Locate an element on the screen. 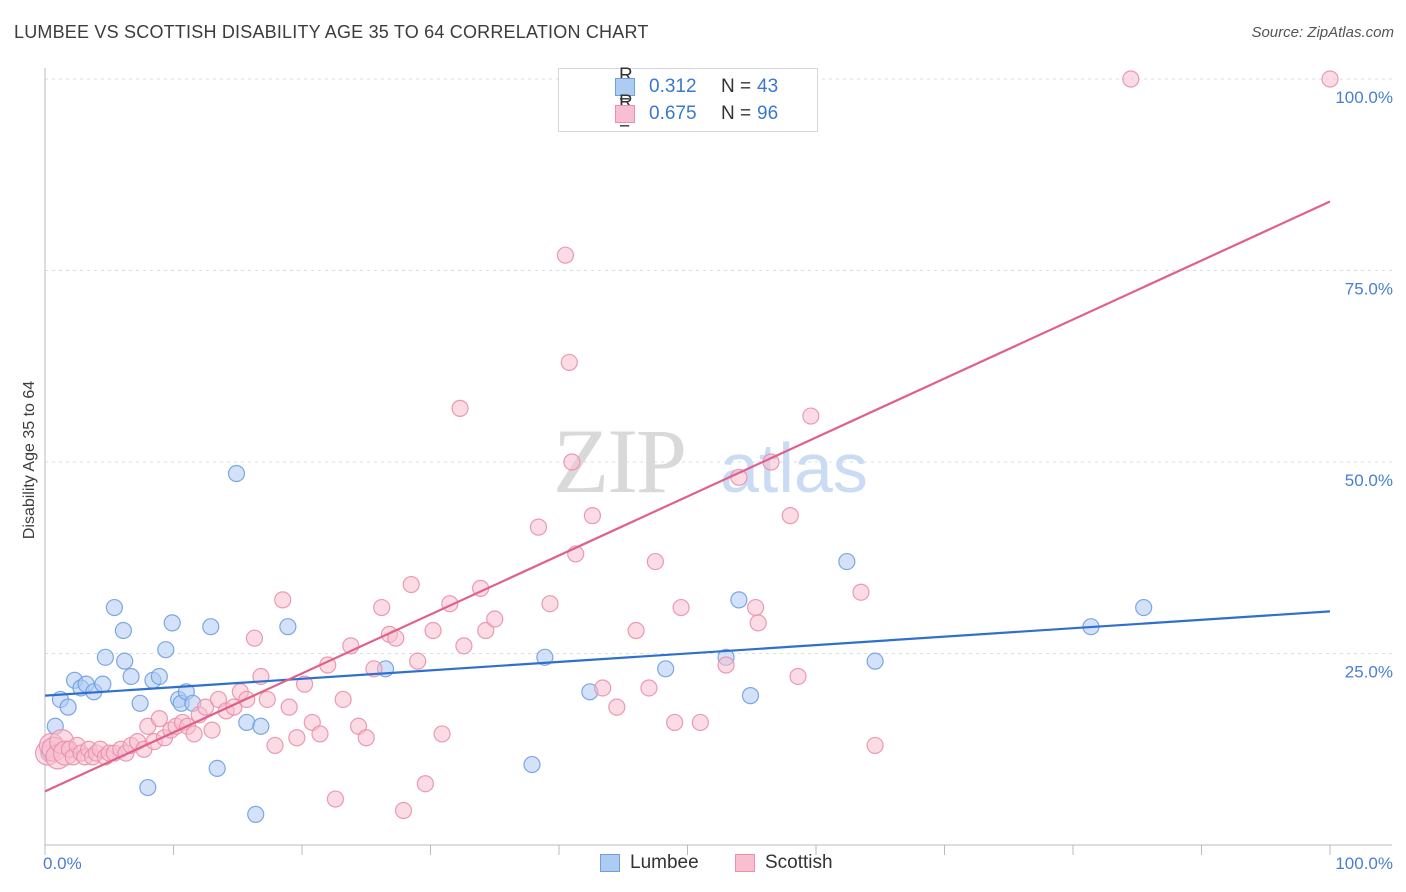  legend-label: Lumbee is located at coordinates (664, 862).